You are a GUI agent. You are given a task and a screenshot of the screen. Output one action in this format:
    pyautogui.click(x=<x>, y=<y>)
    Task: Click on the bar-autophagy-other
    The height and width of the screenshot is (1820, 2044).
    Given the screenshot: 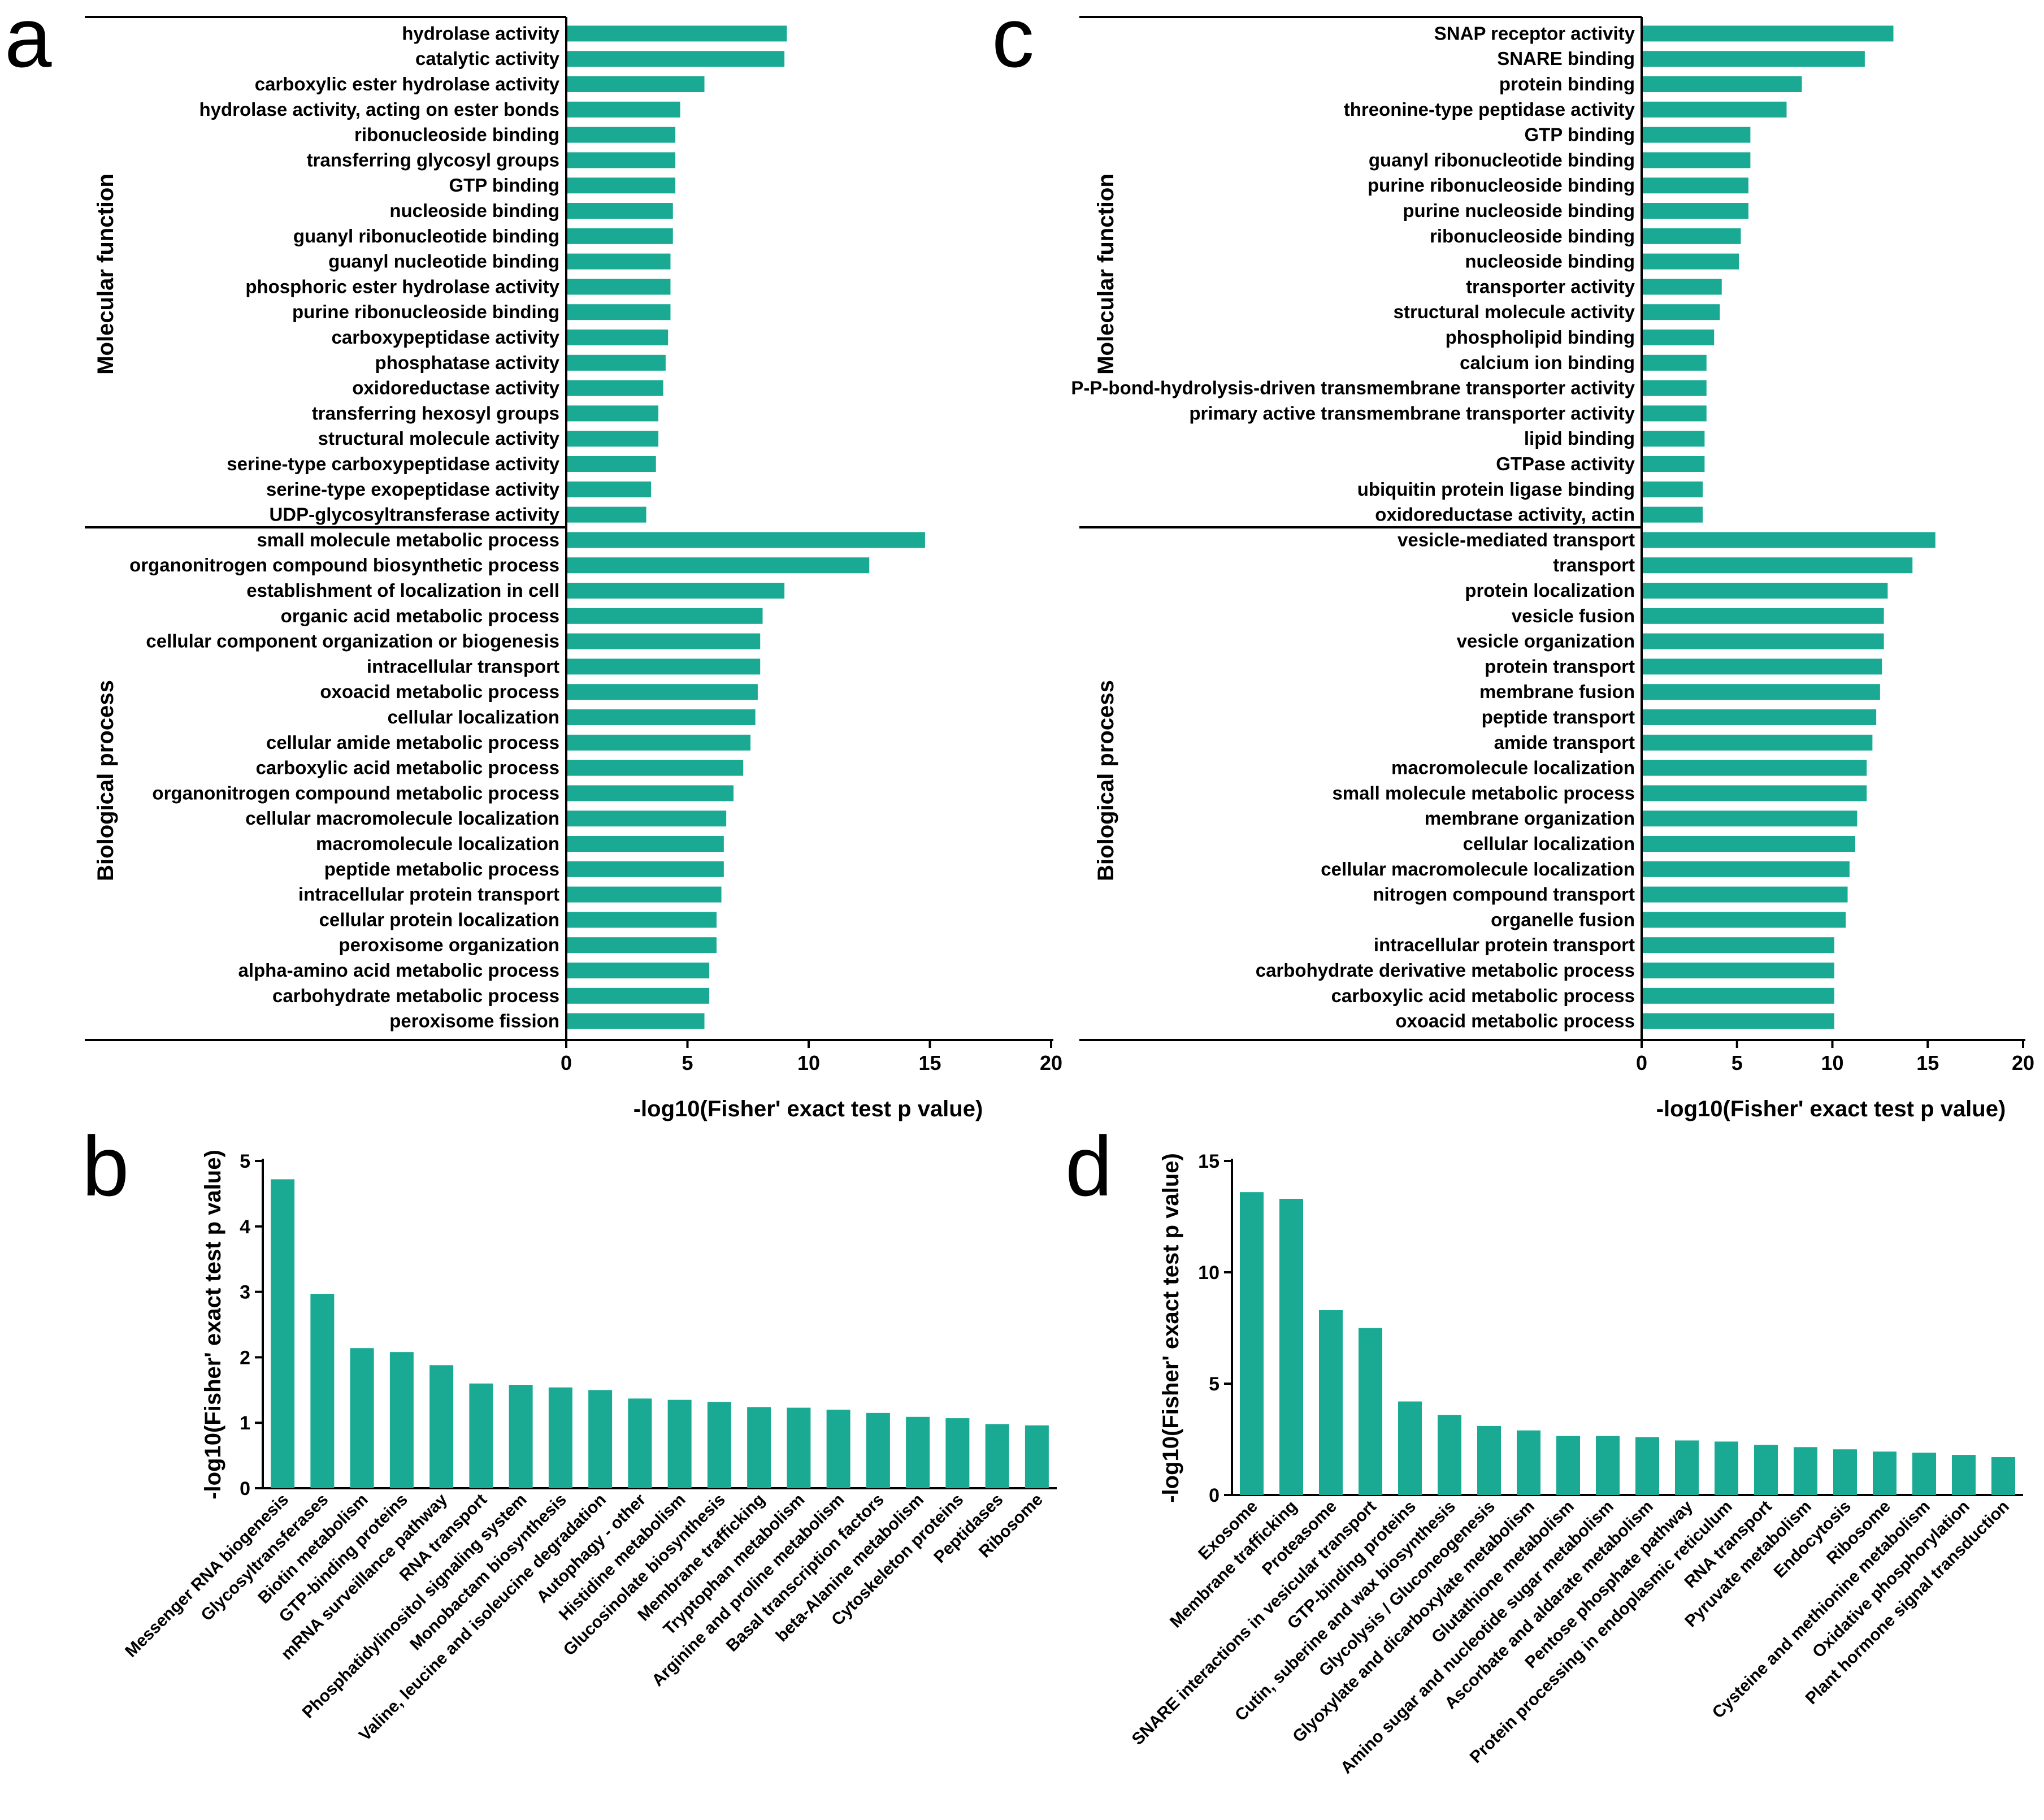 What is the action you would take?
    pyautogui.click(x=640, y=1443)
    